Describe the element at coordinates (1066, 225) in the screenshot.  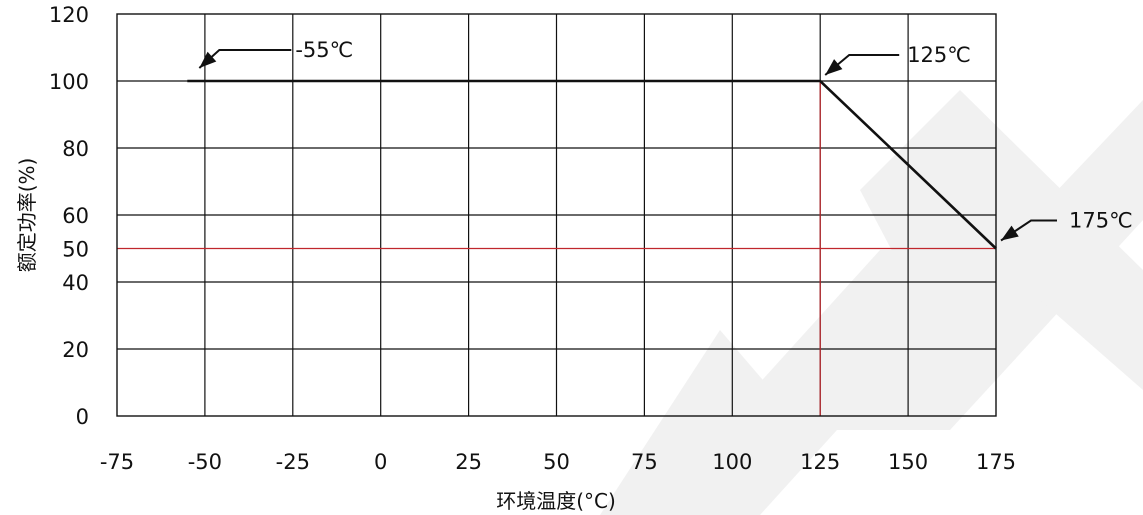
I see `annotation-2: 175℃` at that location.